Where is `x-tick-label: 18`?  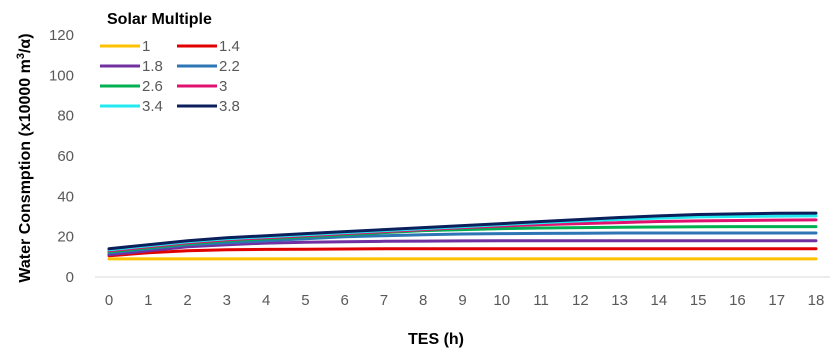 x-tick-label: 18 is located at coordinates (816, 300).